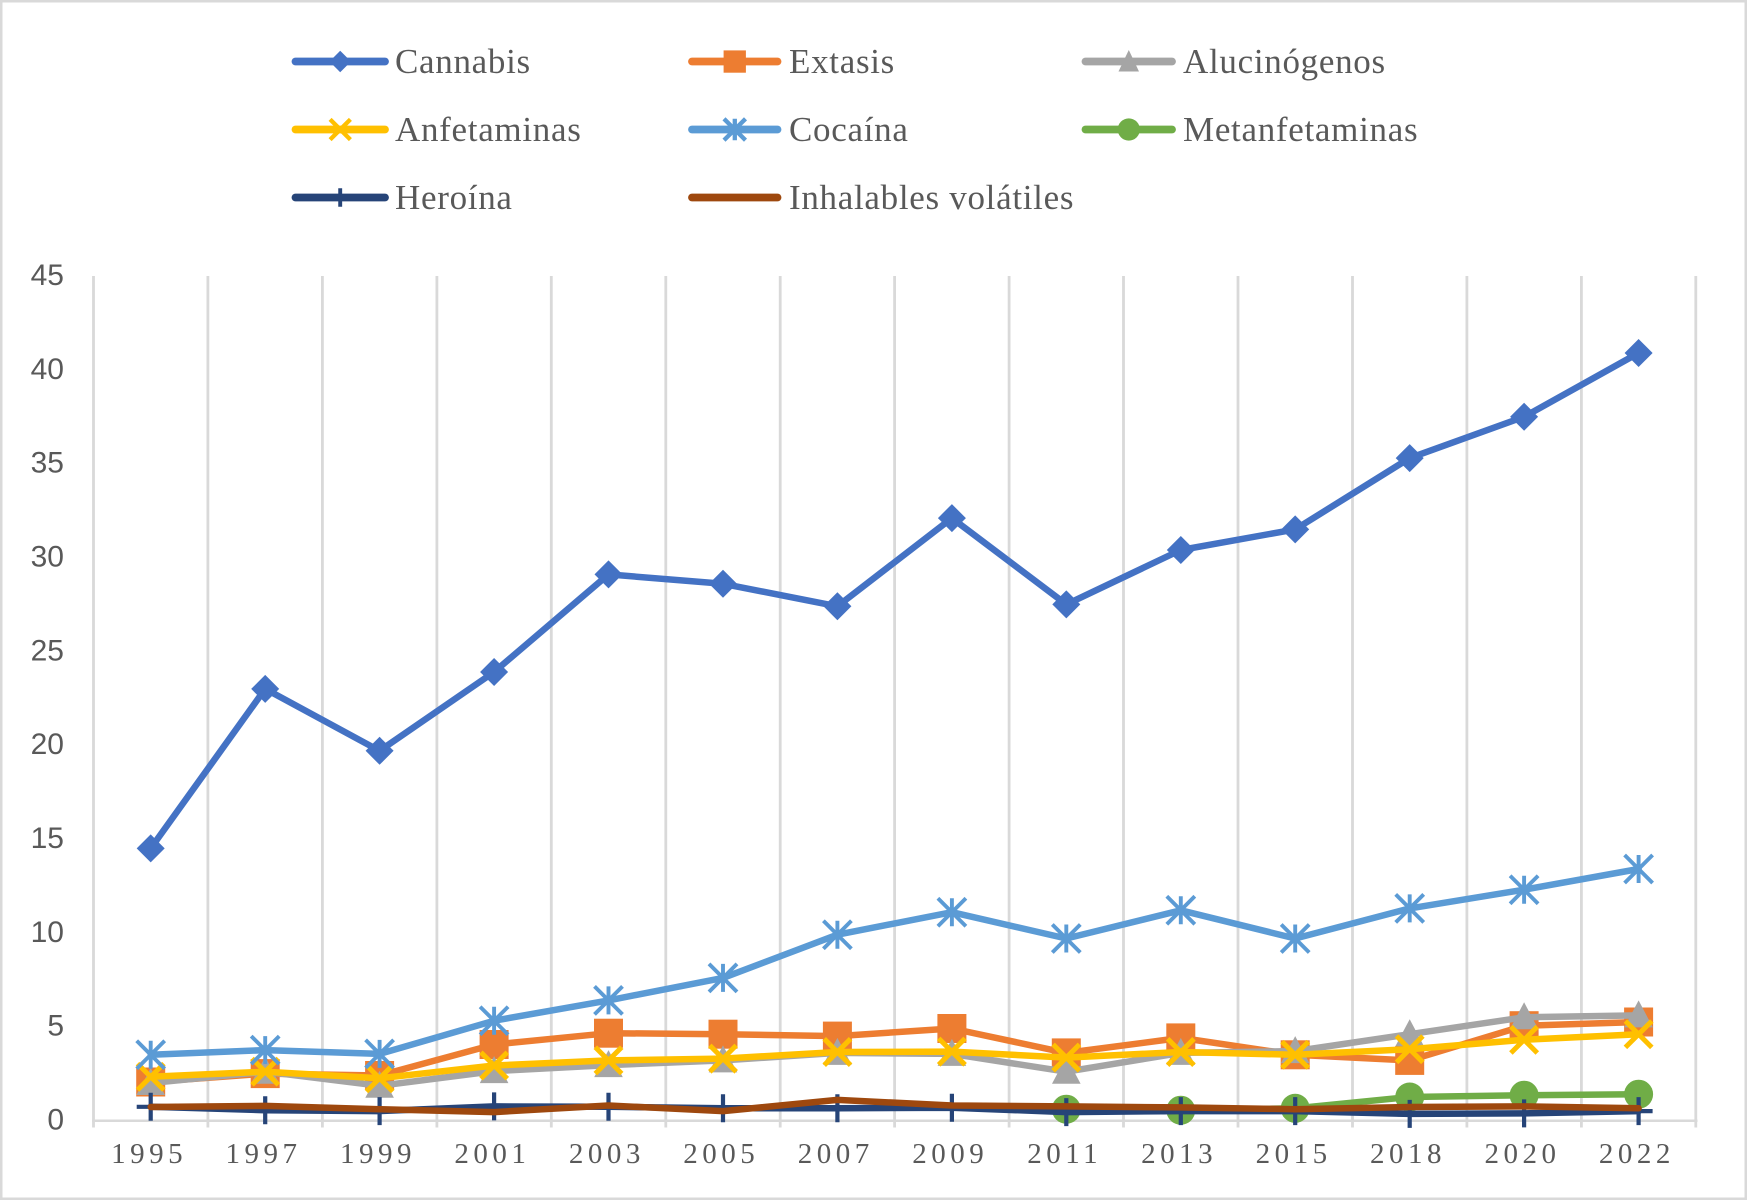 The image size is (1747, 1200). What do you see at coordinates (264, 1154) in the screenshot?
I see `svg-text: 1997` at bounding box center [264, 1154].